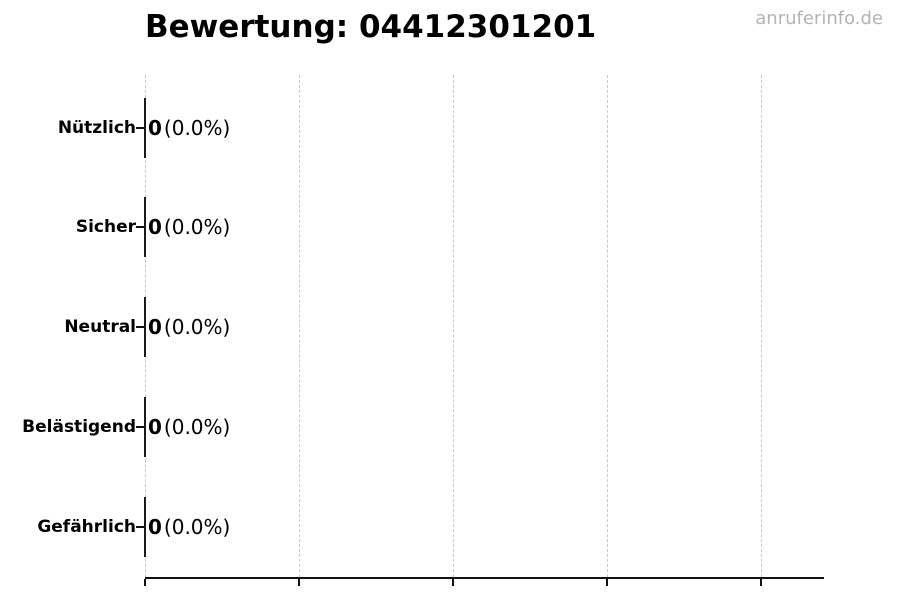  Describe the element at coordinates (450, 427) in the screenshot. I see `category-row: Belästigend 0 (0.0%)` at that location.